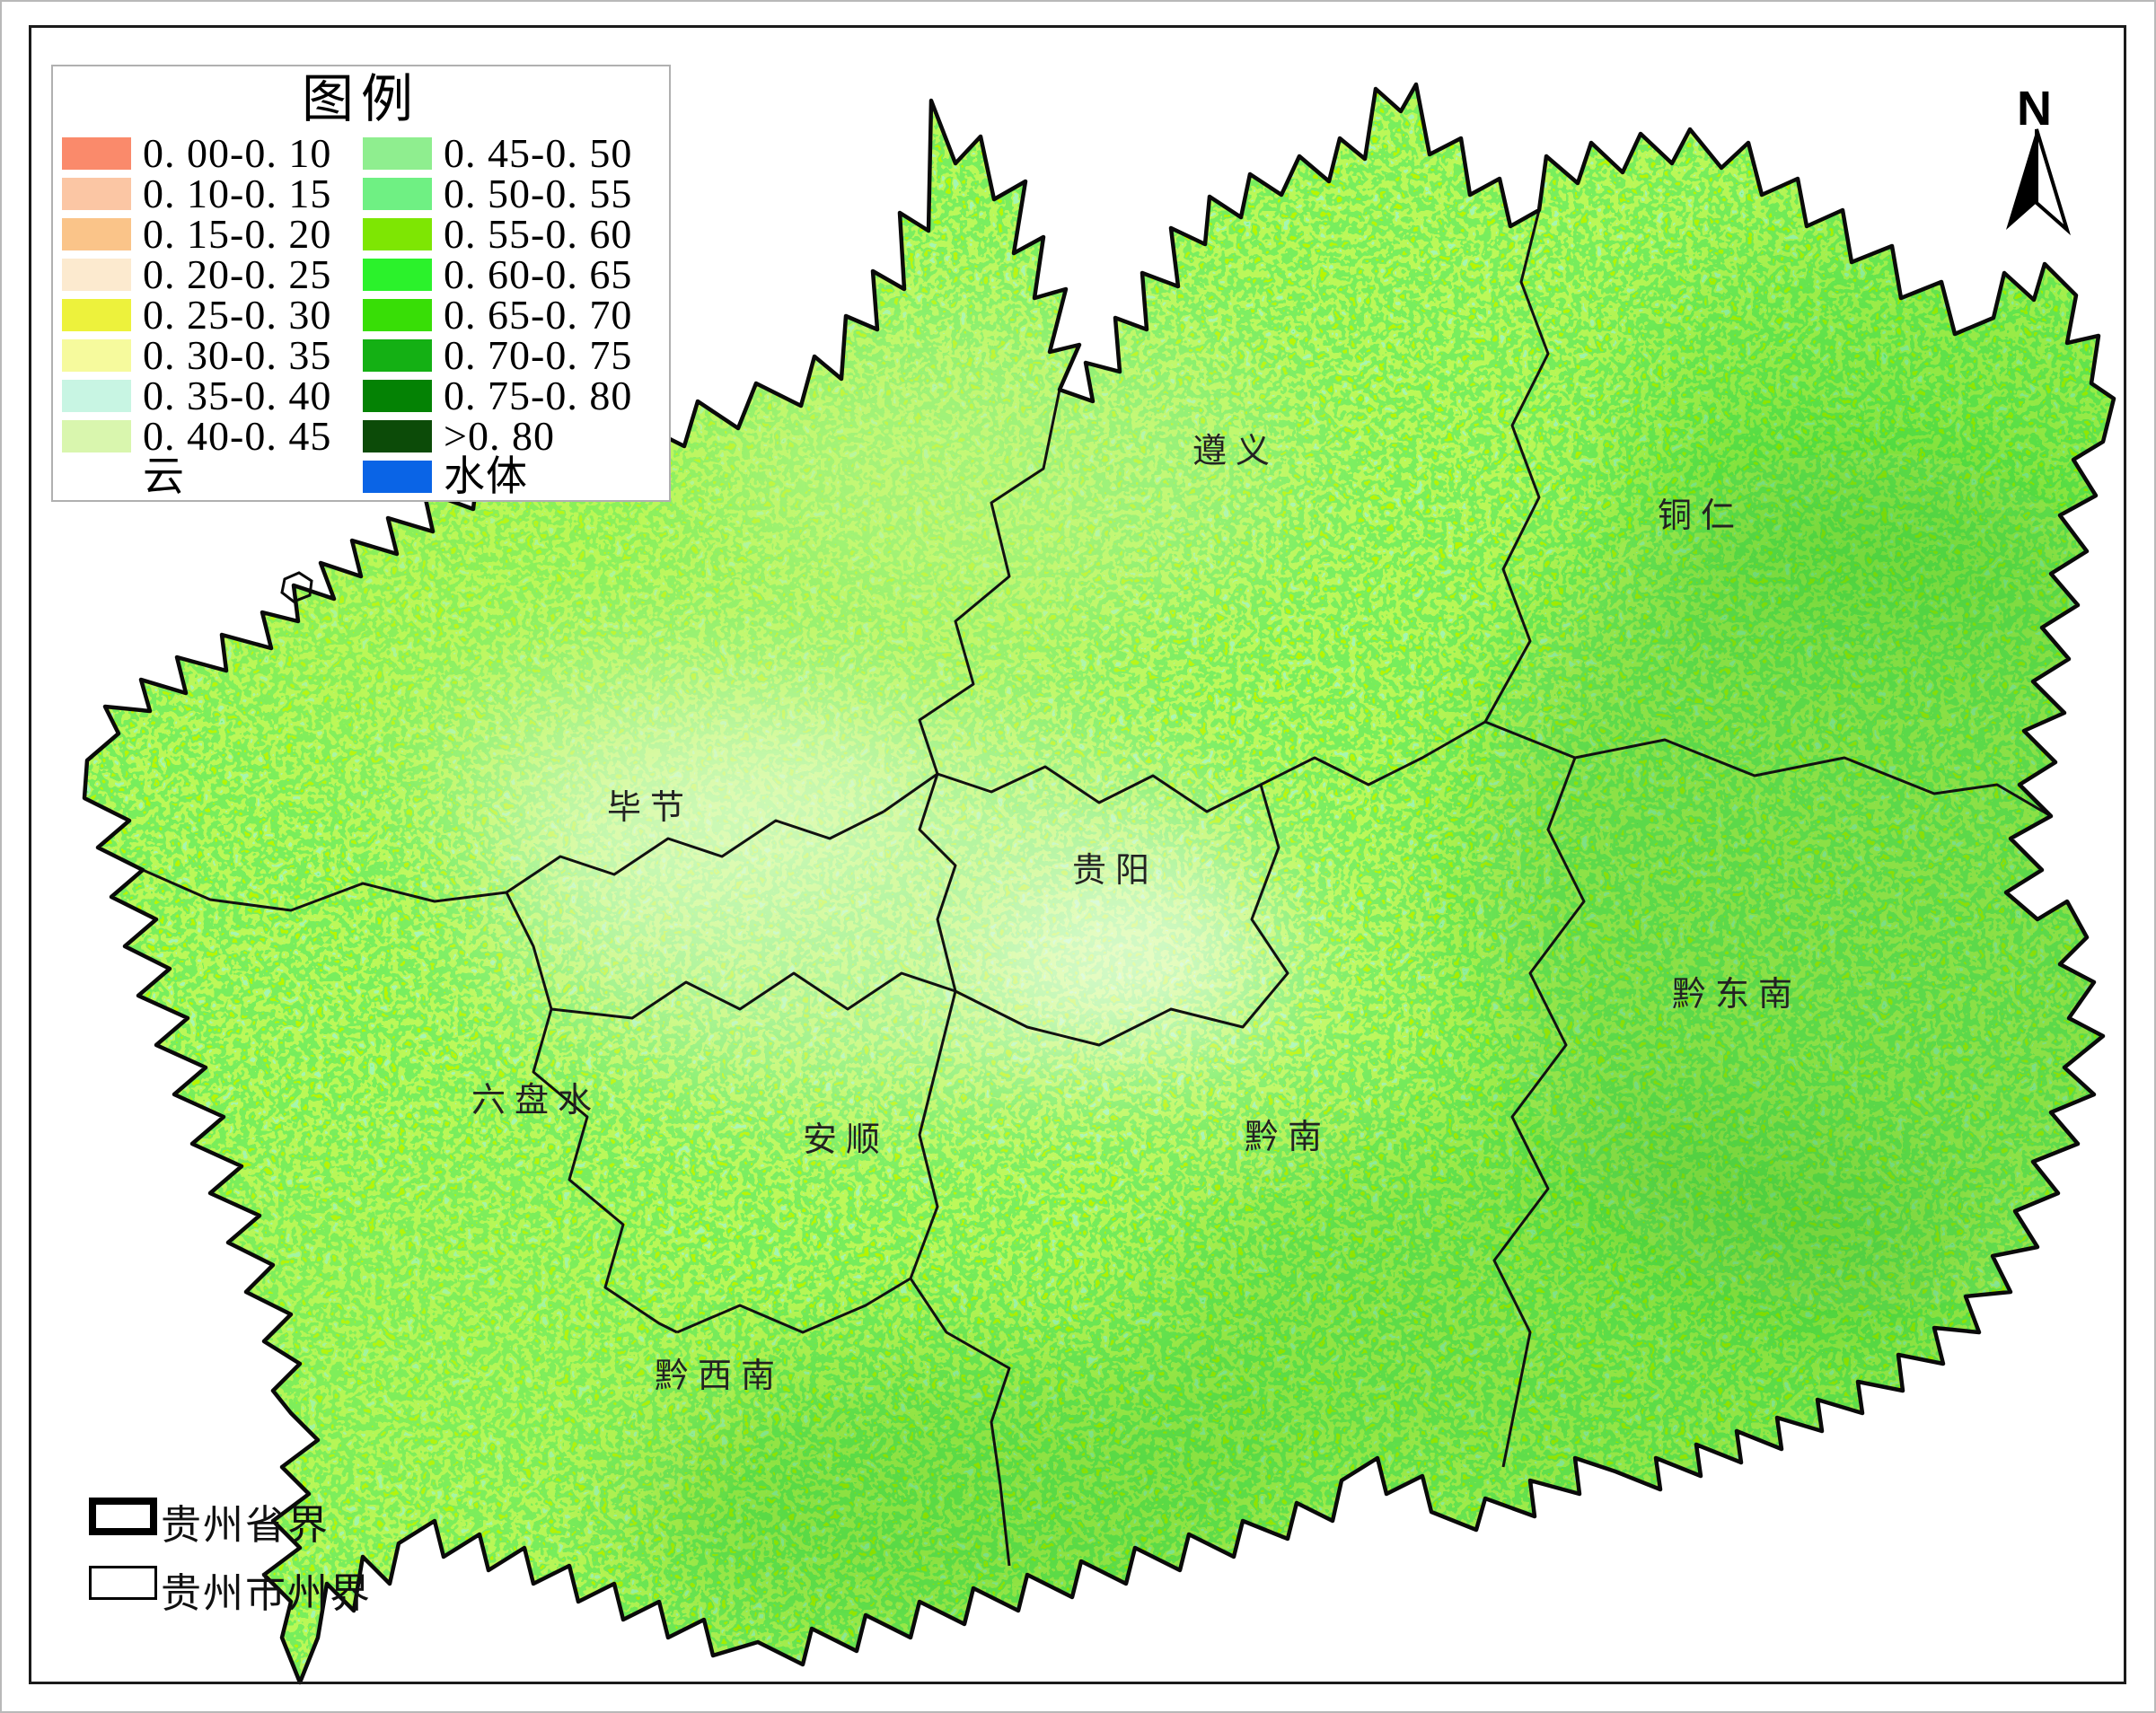 The height and width of the screenshot is (1713, 2156). I want to click on legend-label: 0. 00-0. 10, so click(237, 153).